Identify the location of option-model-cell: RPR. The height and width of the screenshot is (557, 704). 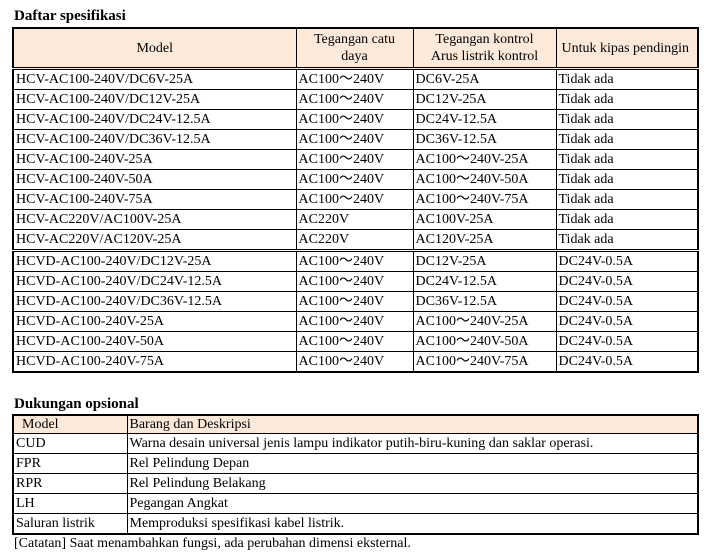
(70, 483).